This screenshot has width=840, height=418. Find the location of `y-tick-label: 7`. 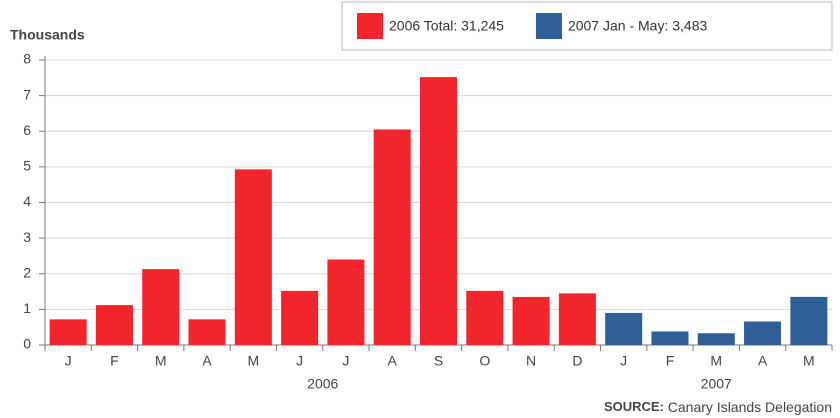

y-tick-label: 7 is located at coordinates (27, 94).